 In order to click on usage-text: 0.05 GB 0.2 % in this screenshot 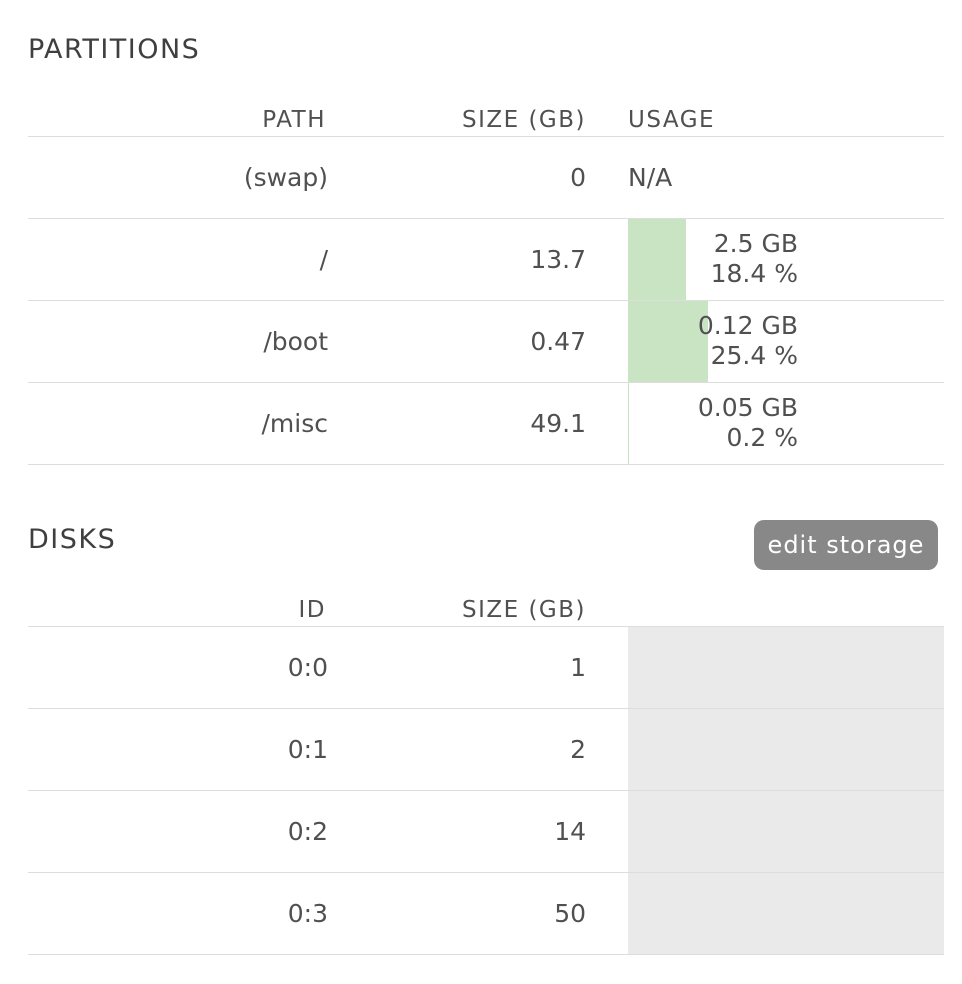, I will do `click(713, 423)`.